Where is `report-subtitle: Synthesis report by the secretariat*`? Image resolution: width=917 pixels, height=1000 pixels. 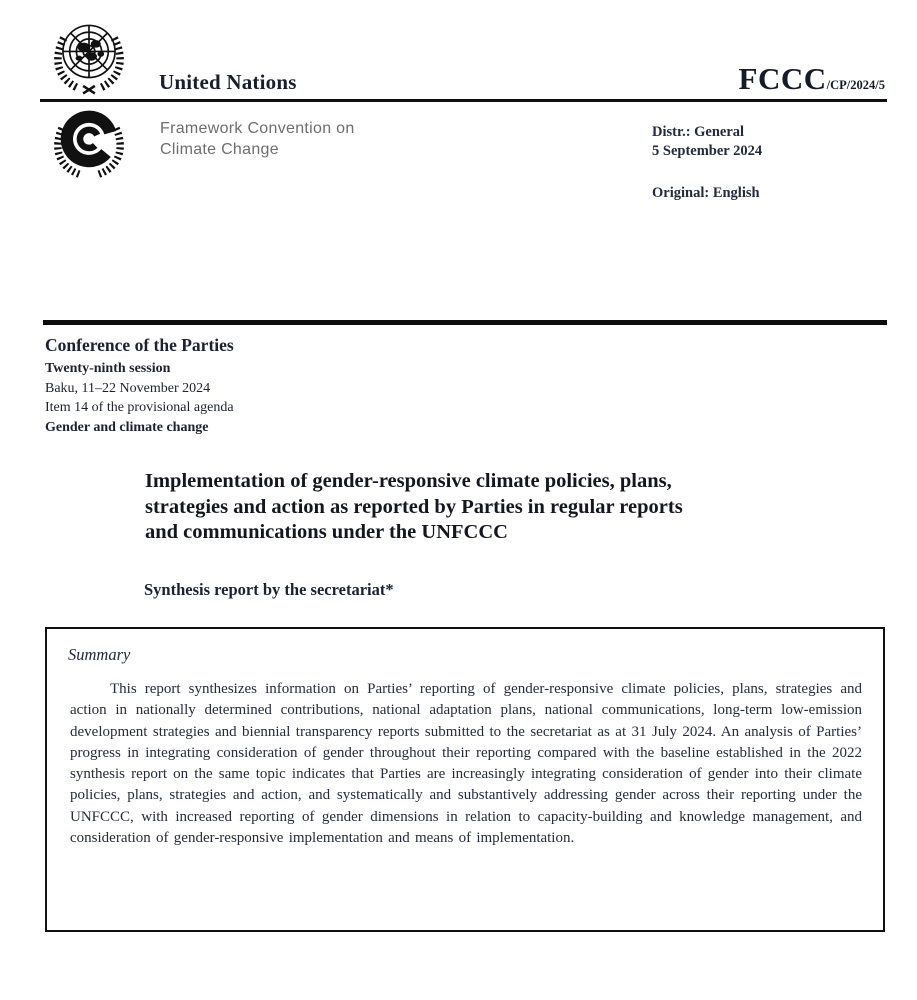
report-subtitle: Synthesis report by the secretariat* is located at coordinates (269, 589).